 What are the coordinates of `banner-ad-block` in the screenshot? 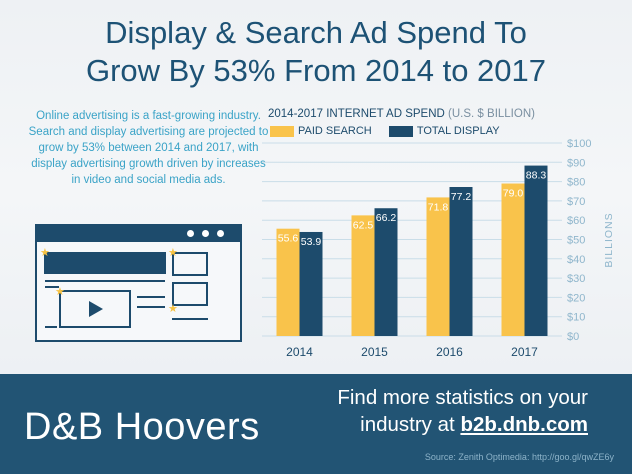 It's located at (105, 263).